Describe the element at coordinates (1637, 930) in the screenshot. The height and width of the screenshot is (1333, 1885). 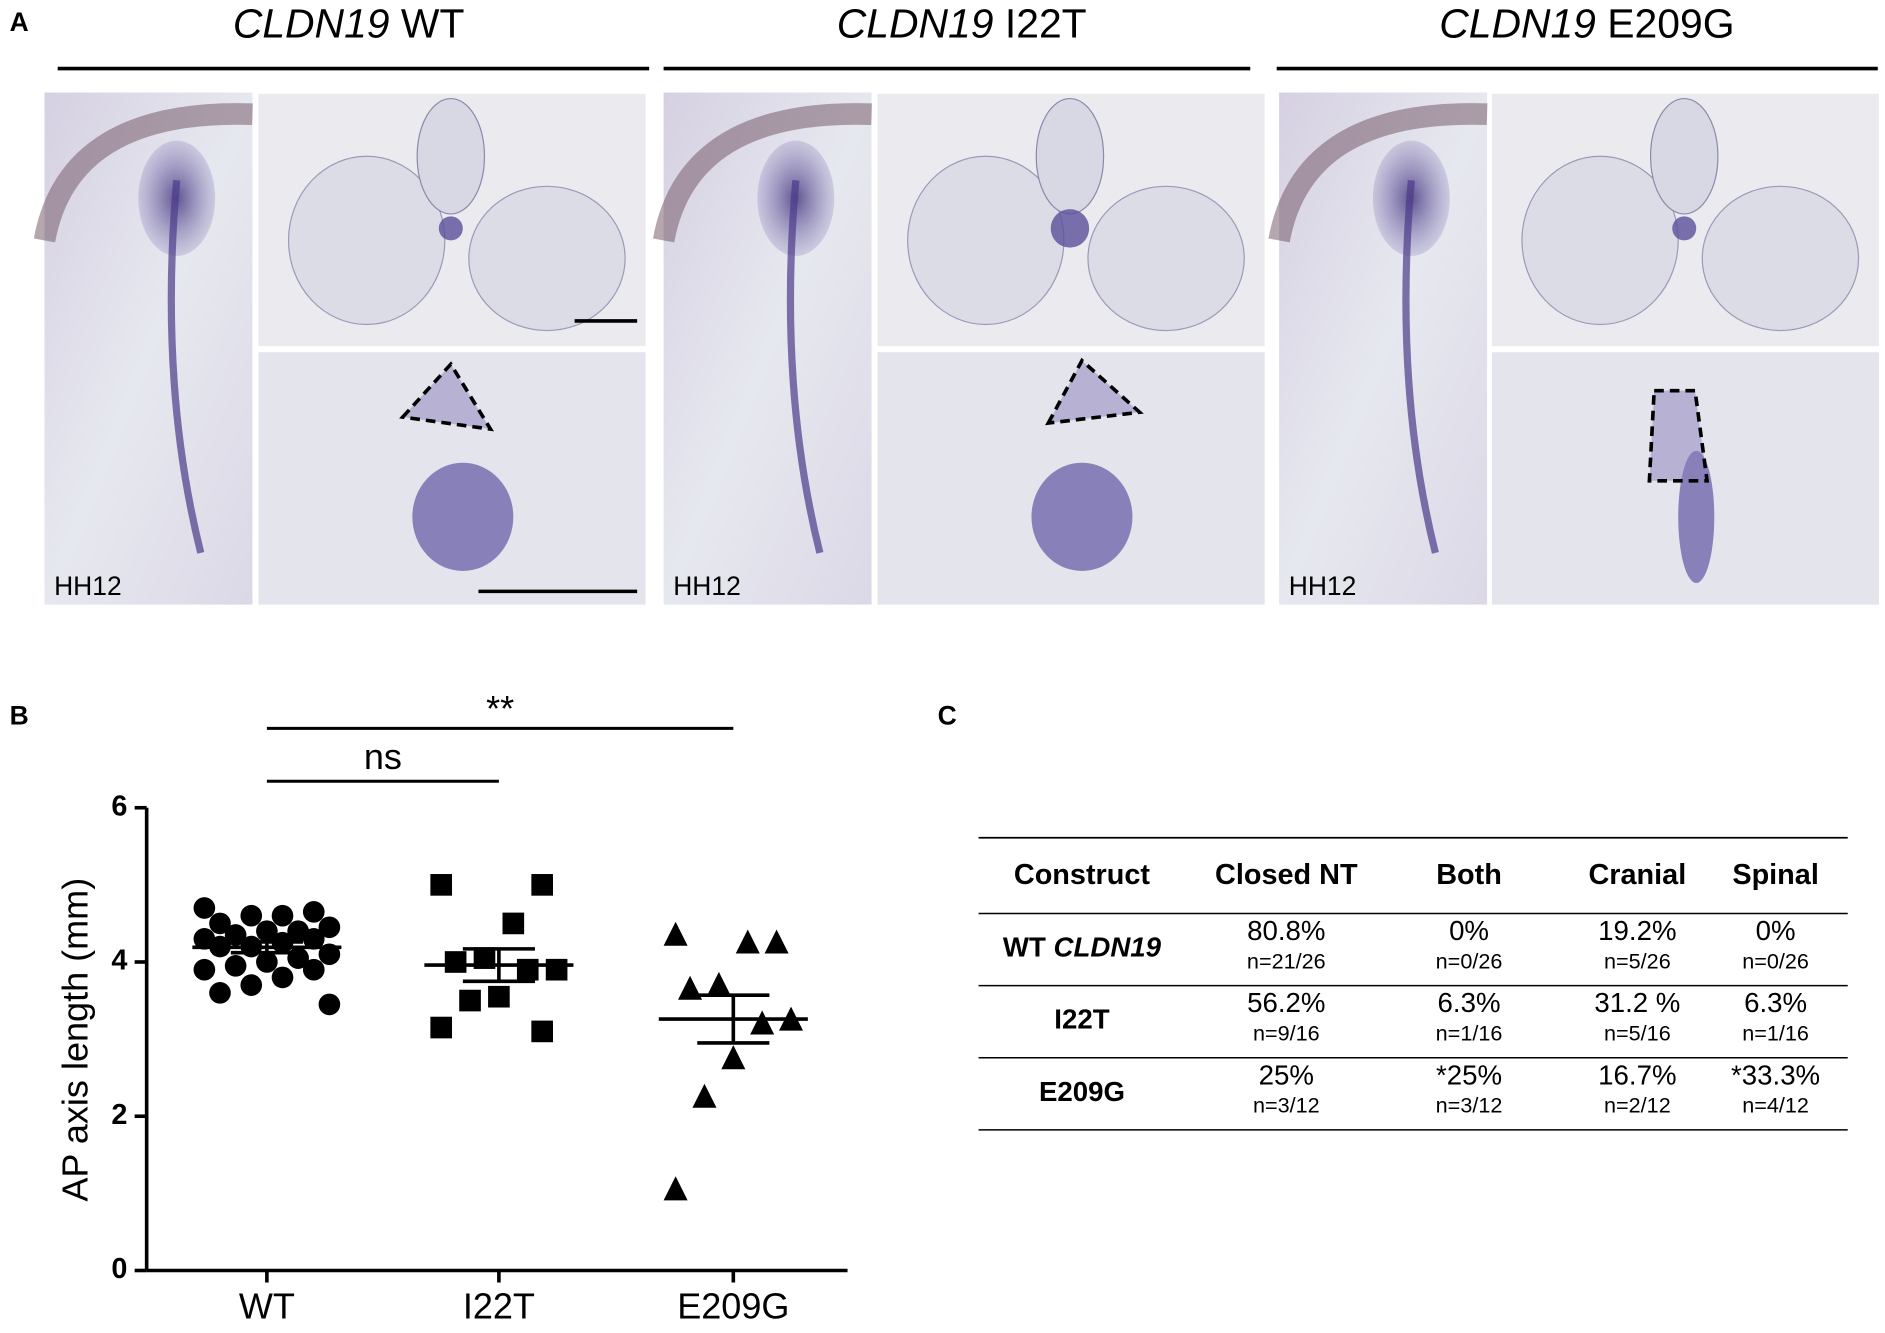
I see `cell-percent: 19.2%` at that location.